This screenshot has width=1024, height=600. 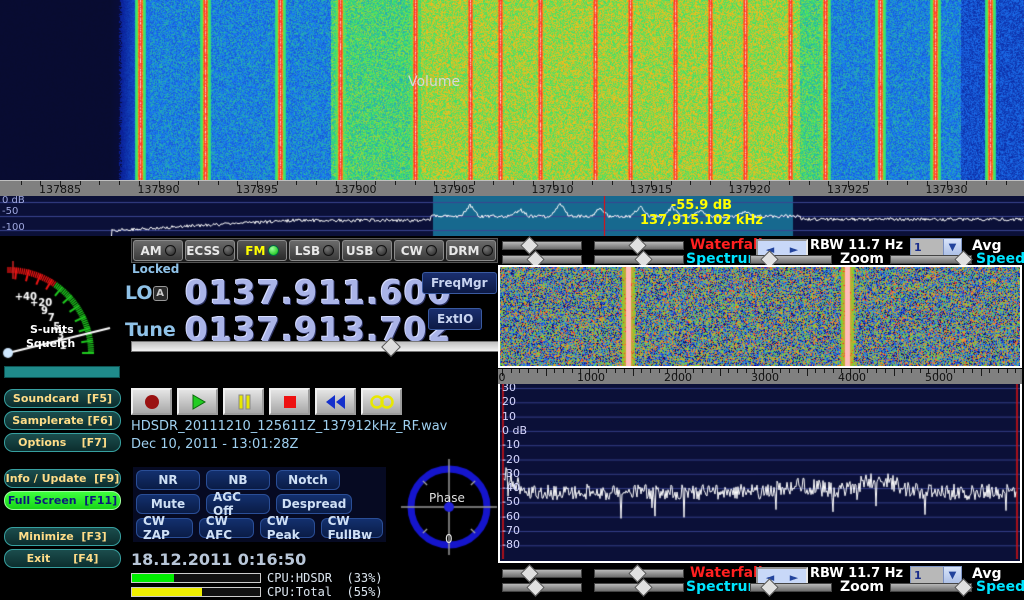 I want to click on sidebar-button-full: Full Screen [F11], so click(x=62, y=500).